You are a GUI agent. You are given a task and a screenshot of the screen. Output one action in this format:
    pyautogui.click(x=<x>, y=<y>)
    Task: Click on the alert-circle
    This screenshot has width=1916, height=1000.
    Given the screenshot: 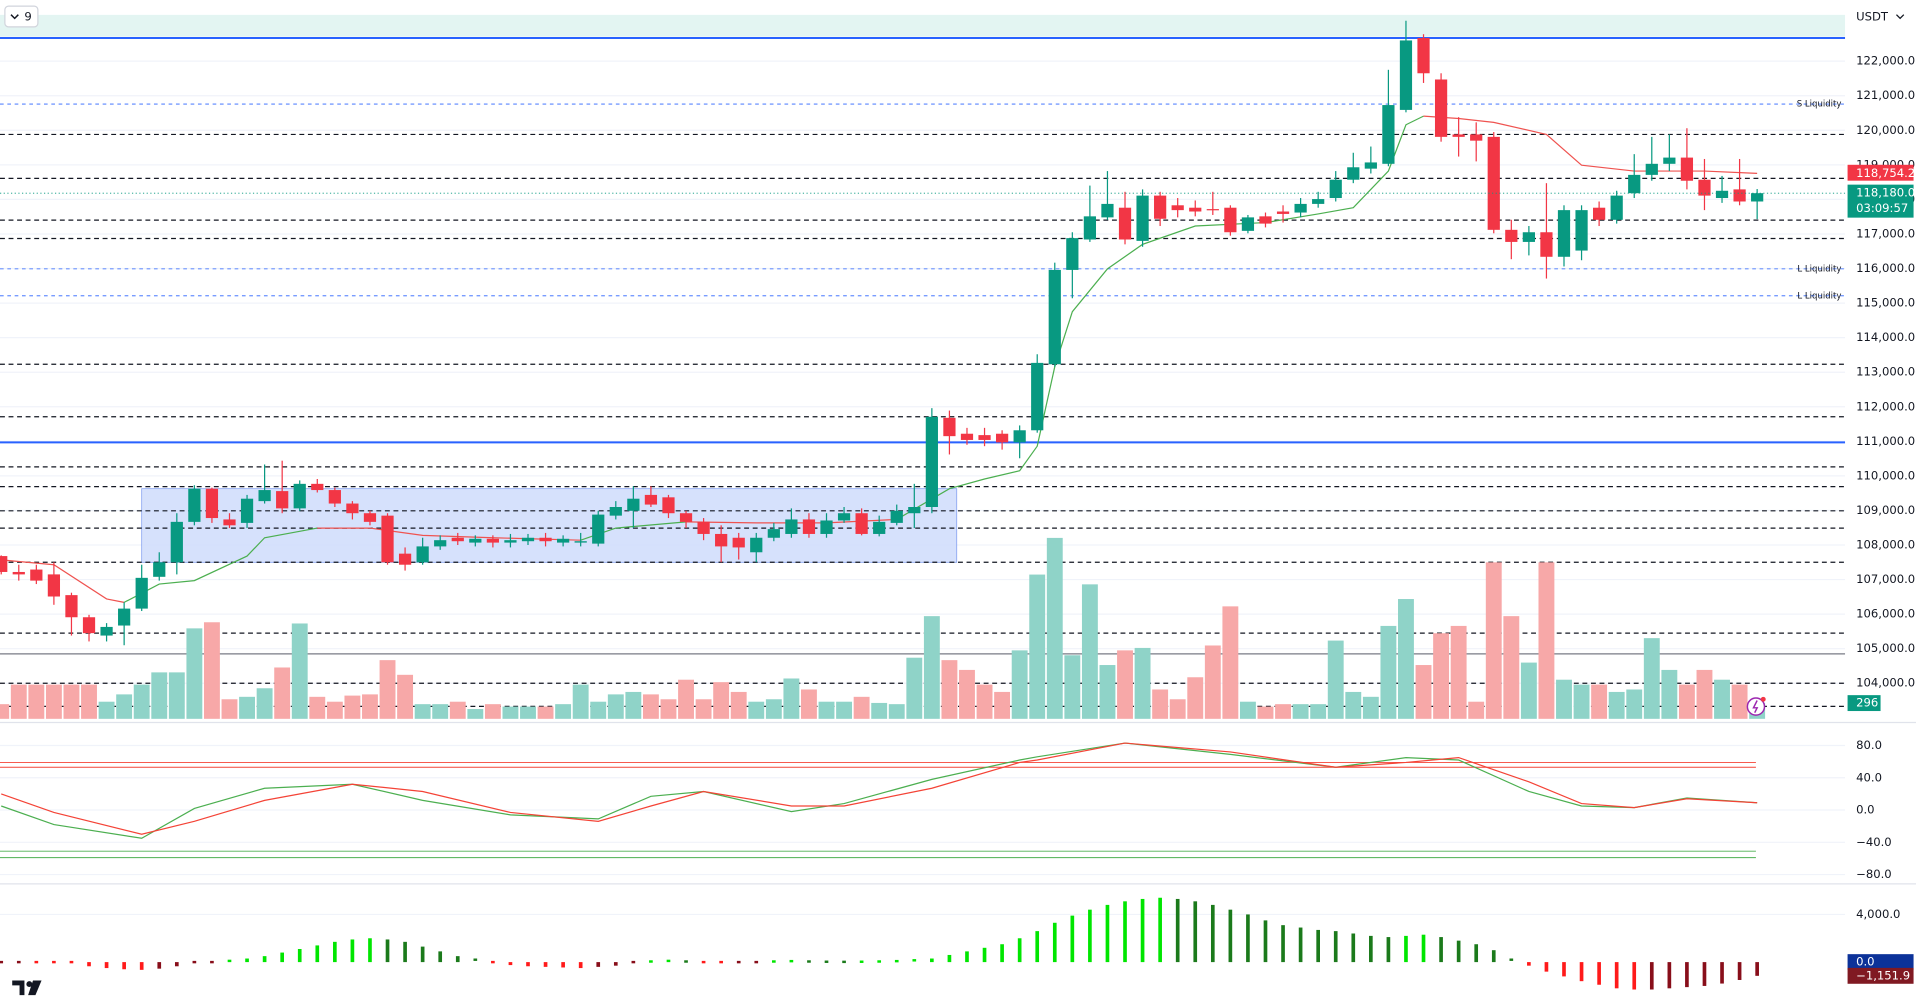 What is the action you would take?
    pyautogui.click(x=1756, y=706)
    